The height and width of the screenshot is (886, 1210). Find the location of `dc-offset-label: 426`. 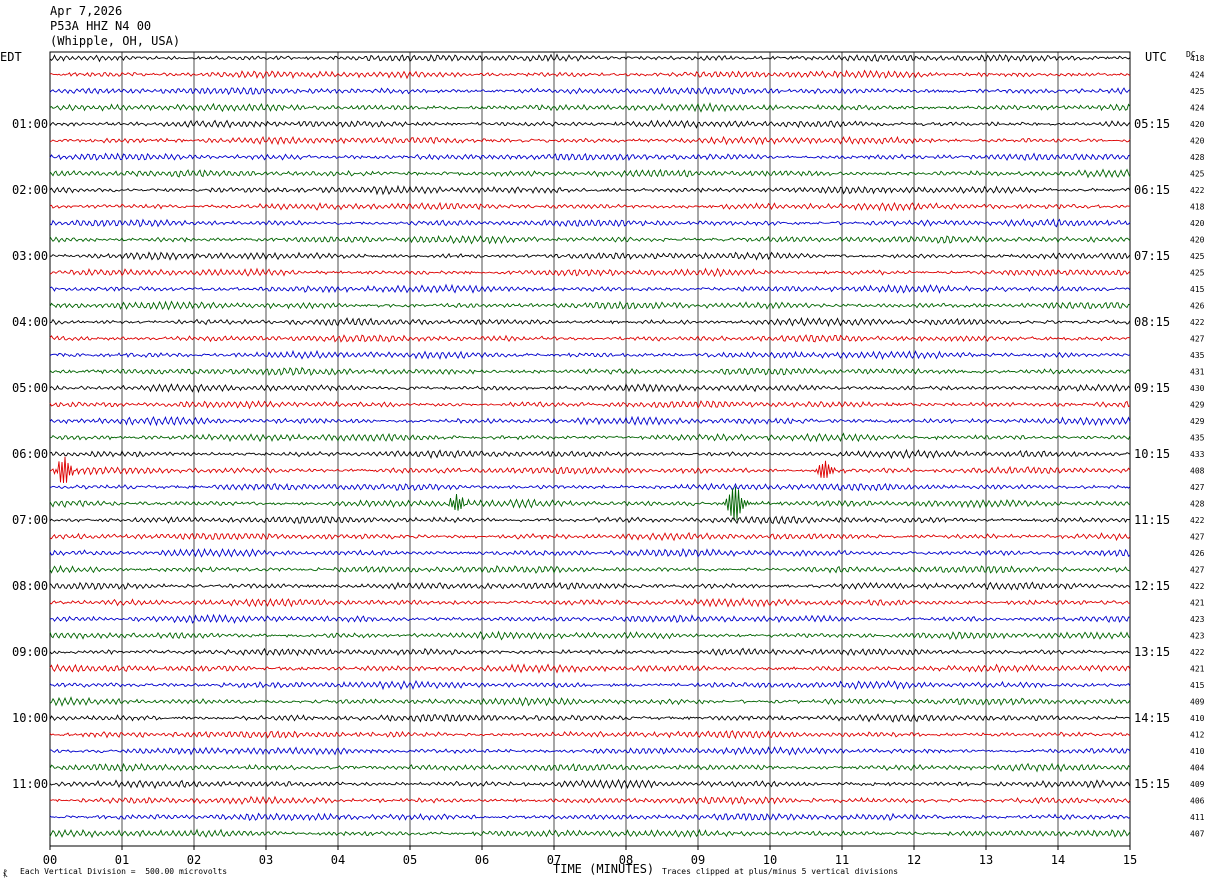

dc-offset-label: 426 is located at coordinates (1197, 306).